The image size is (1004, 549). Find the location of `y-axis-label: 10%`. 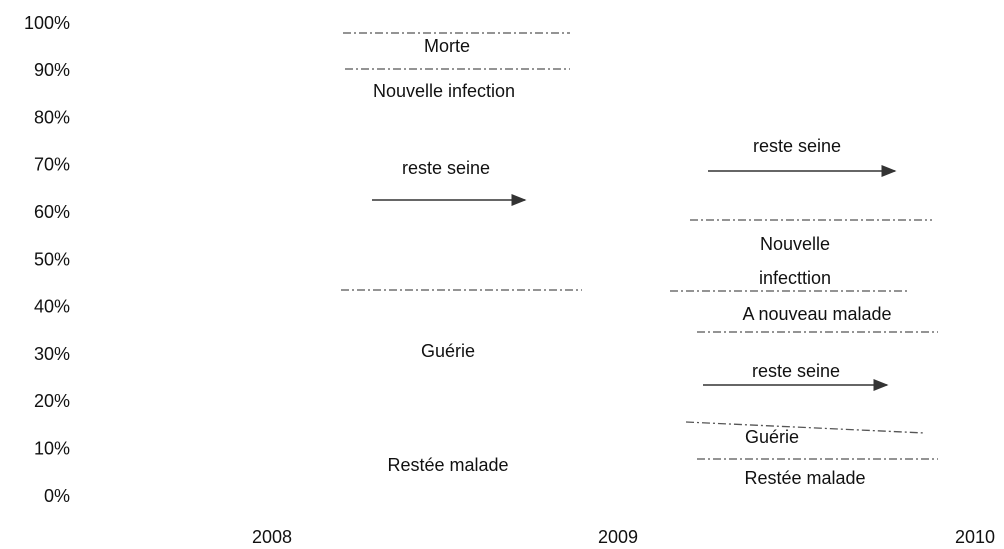

y-axis-label: 10% is located at coordinates (52, 448).